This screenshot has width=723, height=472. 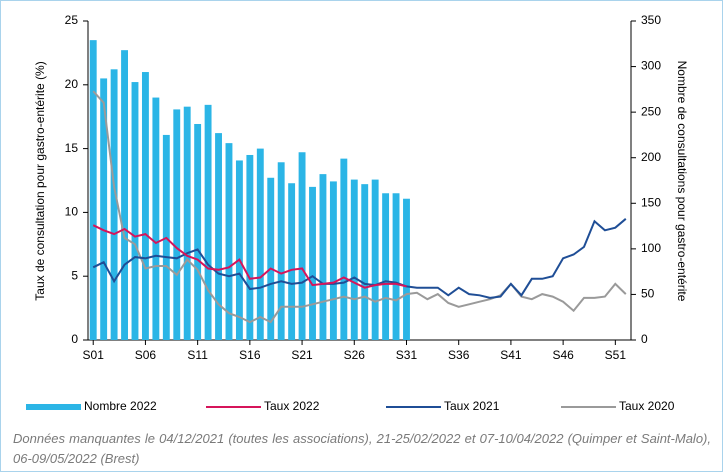 What do you see at coordinates (651, 111) in the screenshot?
I see `y2-tick-label: 250` at bounding box center [651, 111].